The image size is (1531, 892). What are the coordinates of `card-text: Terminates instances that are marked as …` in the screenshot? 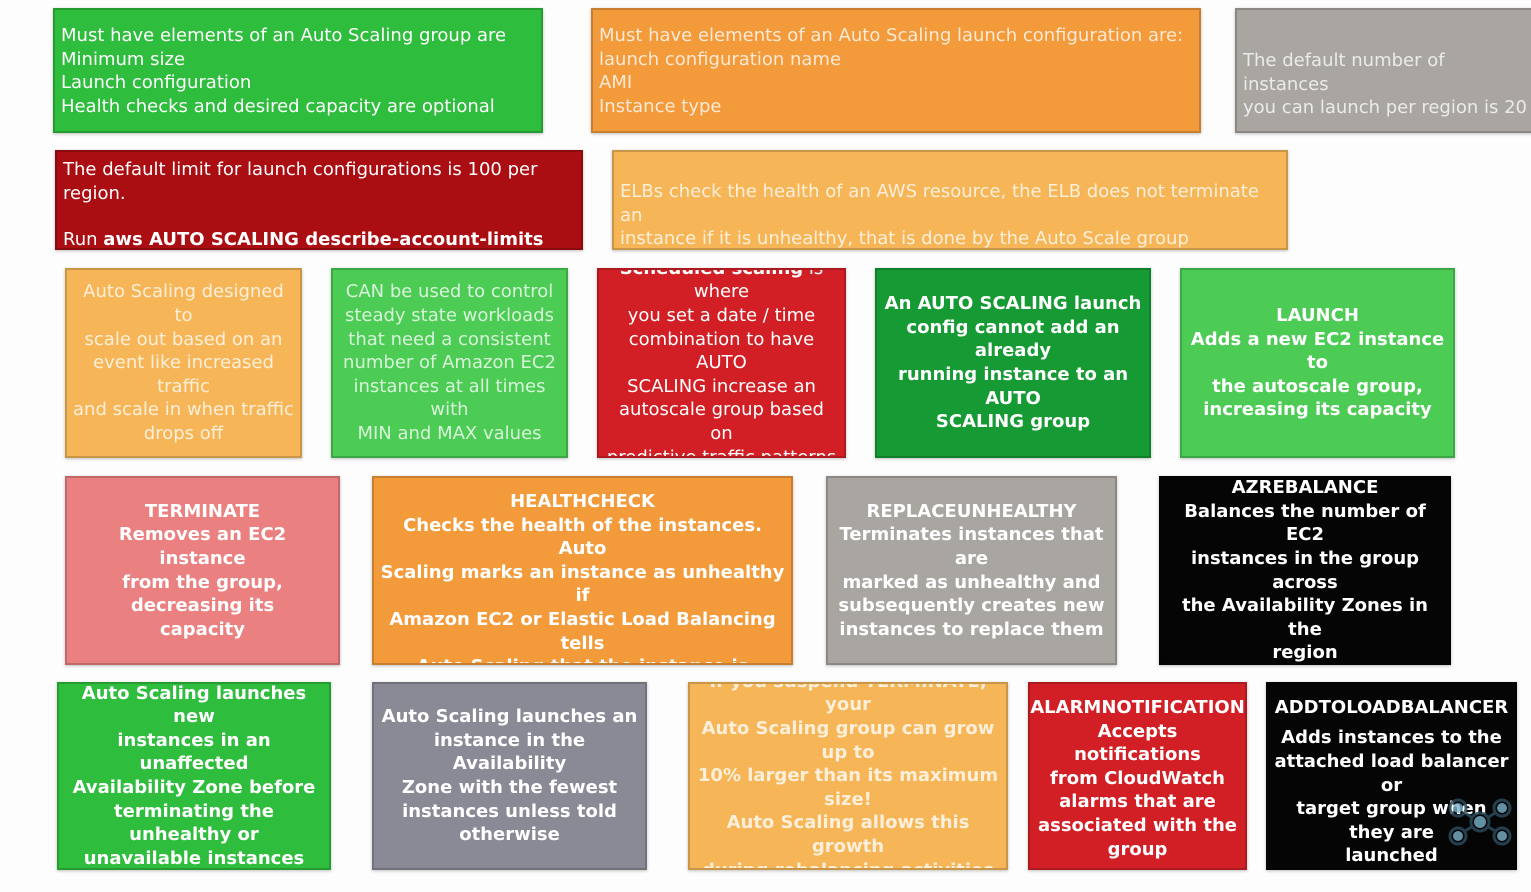 It's located at (971, 582).